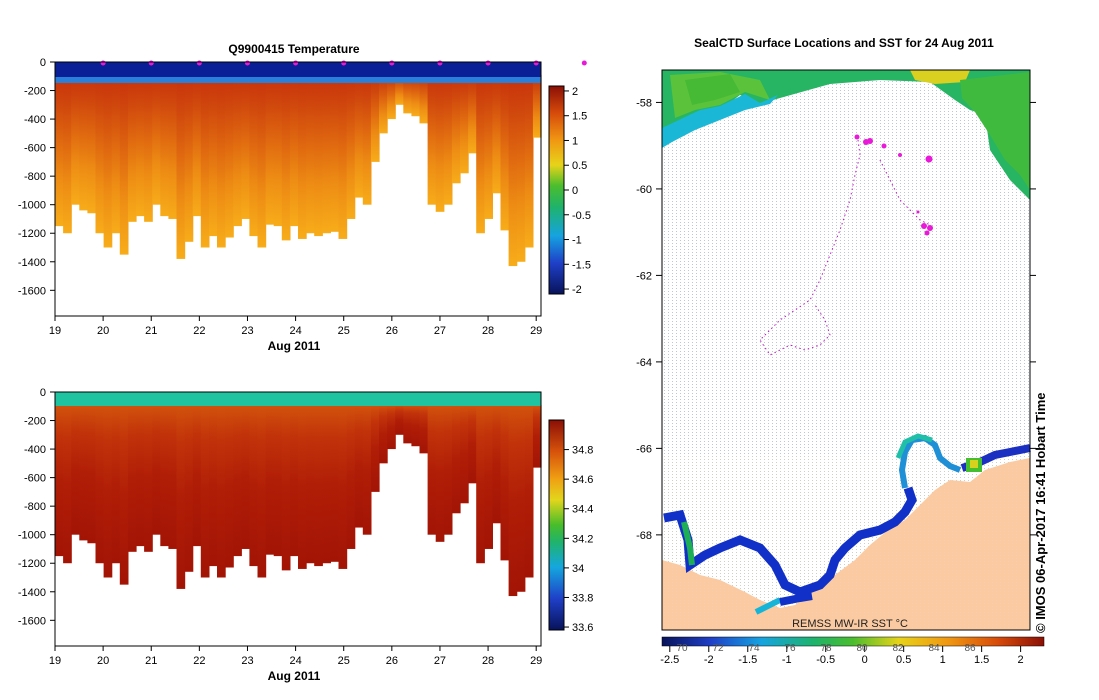 The width and height of the screenshot is (1099, 700). What do you see at coordinates (974, 464) in the screenshot?
I see `sst-east-yellow-patch` at bounding box center [974, 464].